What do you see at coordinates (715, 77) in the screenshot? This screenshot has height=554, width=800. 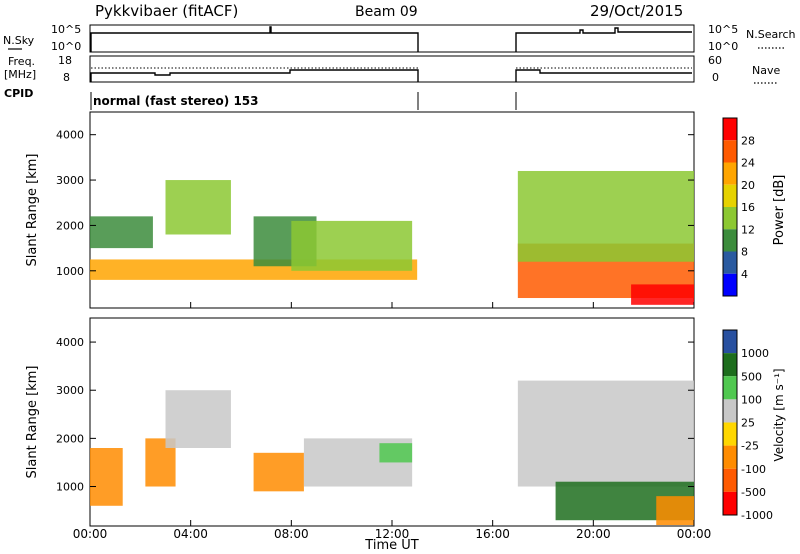 I see `freq-tick-right-bottom: 0` at bounding box center [715, 77].